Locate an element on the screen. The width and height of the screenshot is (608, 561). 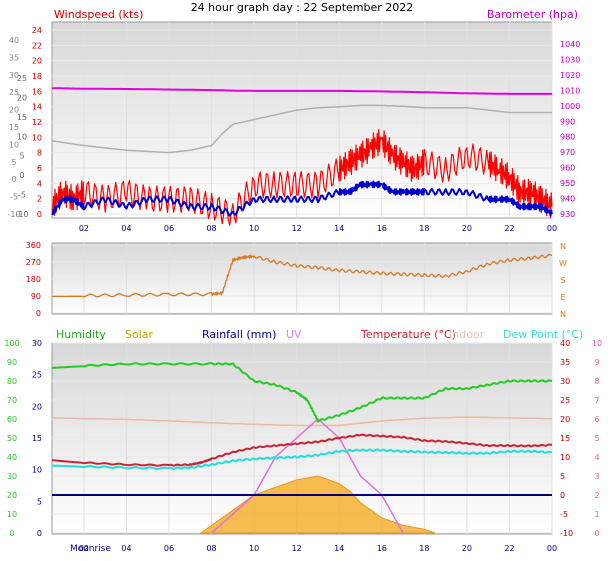
barometer-line is located at coordinates (302, 91).